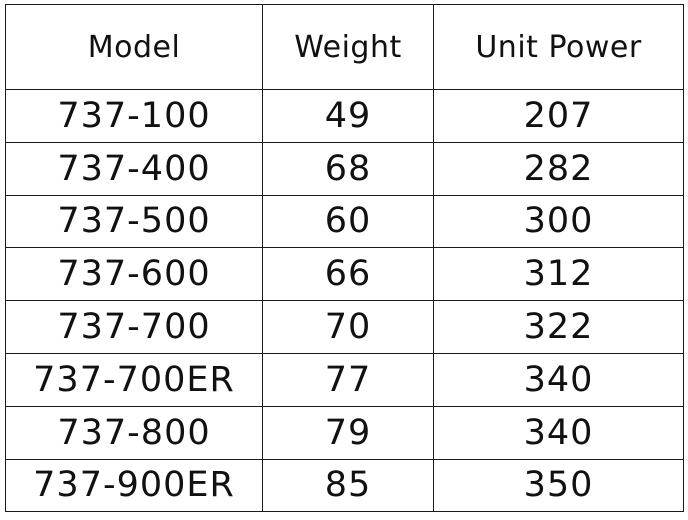  I want to click on cell-model: 737-800, so click(134, 432).